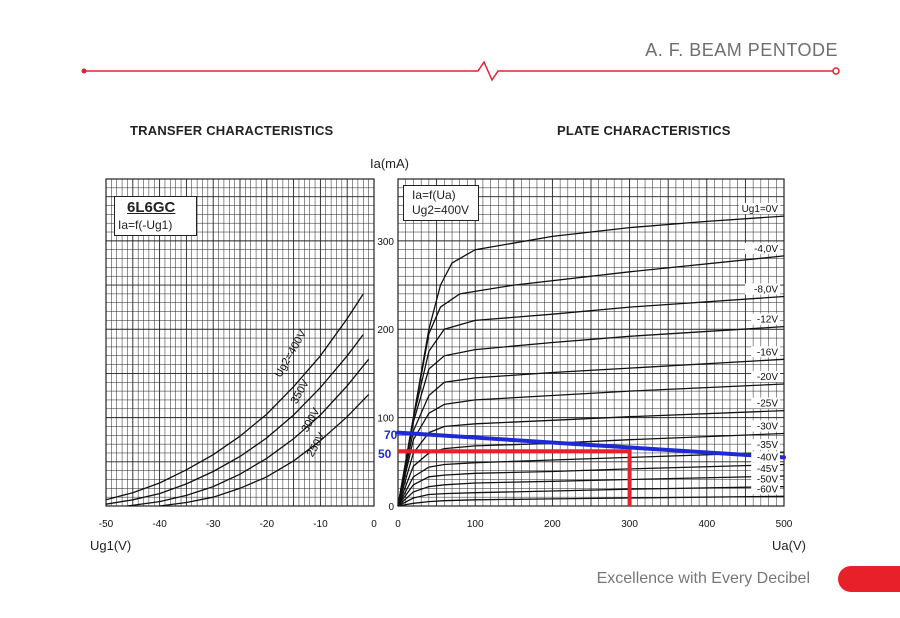  Describe the element at coordinates (151, 207) in the screenshot. I see `tube-type: 6L6GC` at that location.